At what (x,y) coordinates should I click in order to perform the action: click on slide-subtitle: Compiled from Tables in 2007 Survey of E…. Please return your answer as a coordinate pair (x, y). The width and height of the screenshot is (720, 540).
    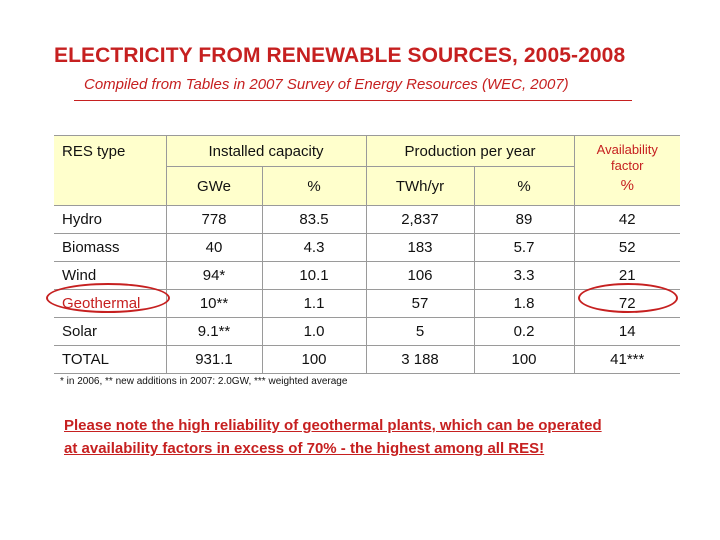
    Looking at the image, I should click on (326, 84).